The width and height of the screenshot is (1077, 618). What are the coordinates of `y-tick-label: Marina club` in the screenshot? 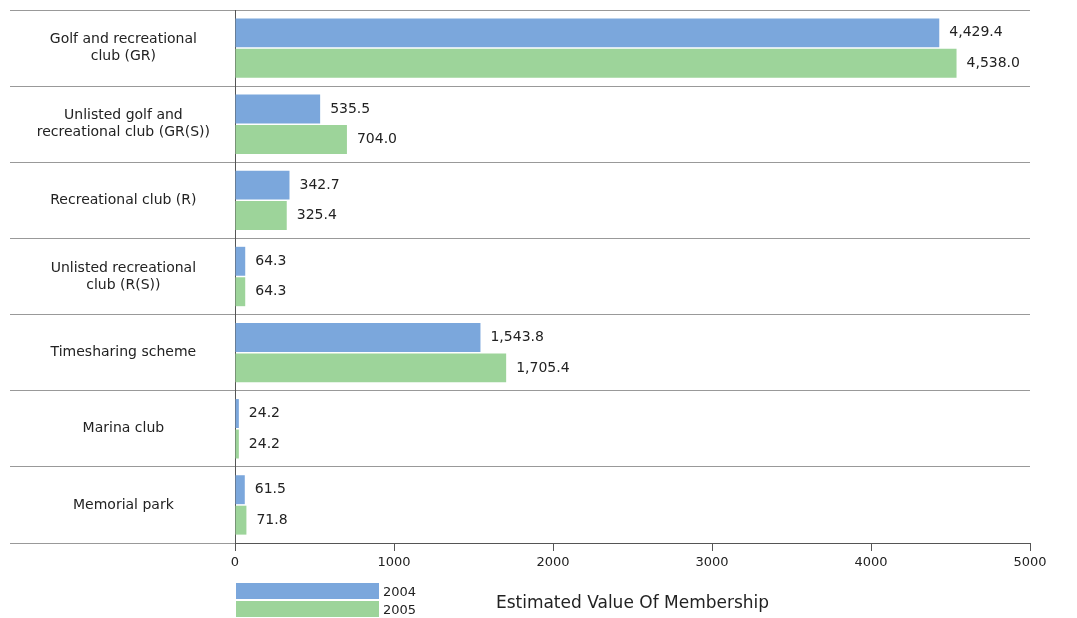 It's located at (123, 427).